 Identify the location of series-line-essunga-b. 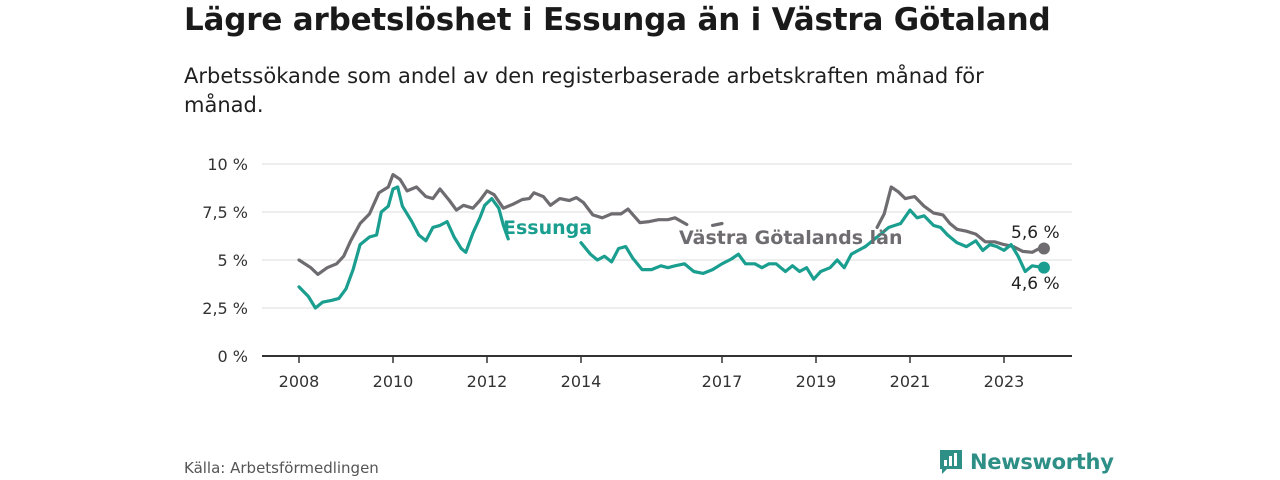
(723, 261).